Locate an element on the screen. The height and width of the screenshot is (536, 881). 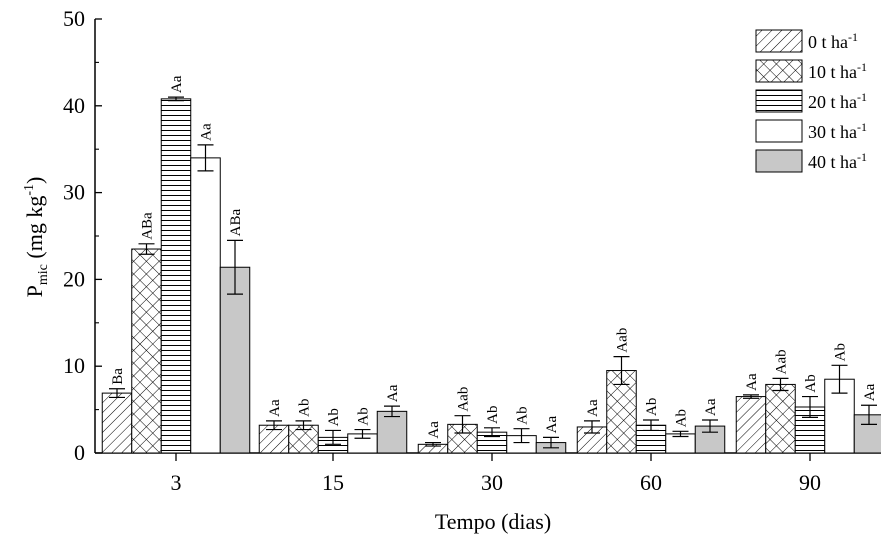
y-tick-label: 20 is located at coordinates (74, 278).